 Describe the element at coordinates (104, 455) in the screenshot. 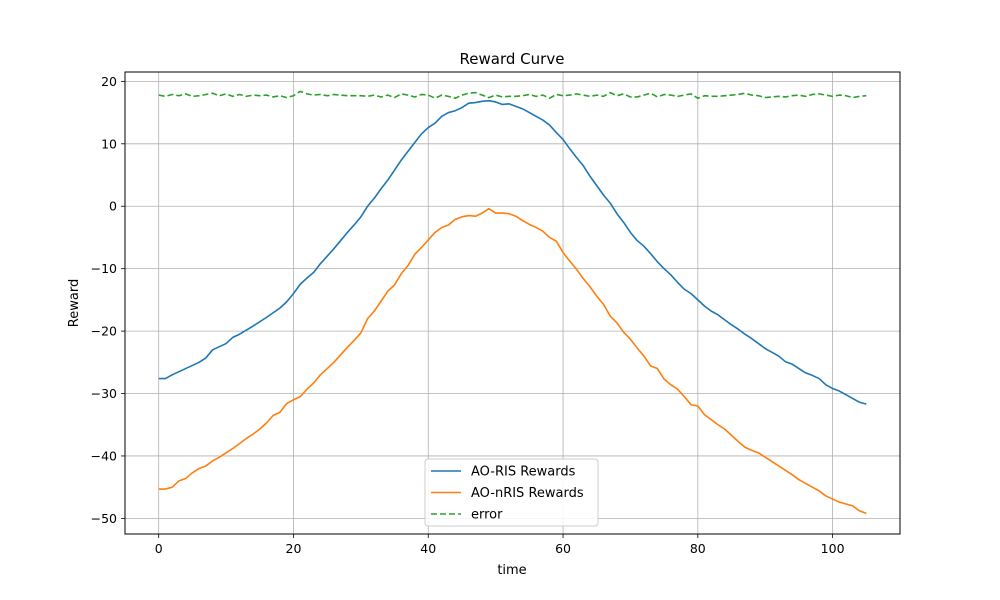

I see `y-tick-label: −40` at that location.